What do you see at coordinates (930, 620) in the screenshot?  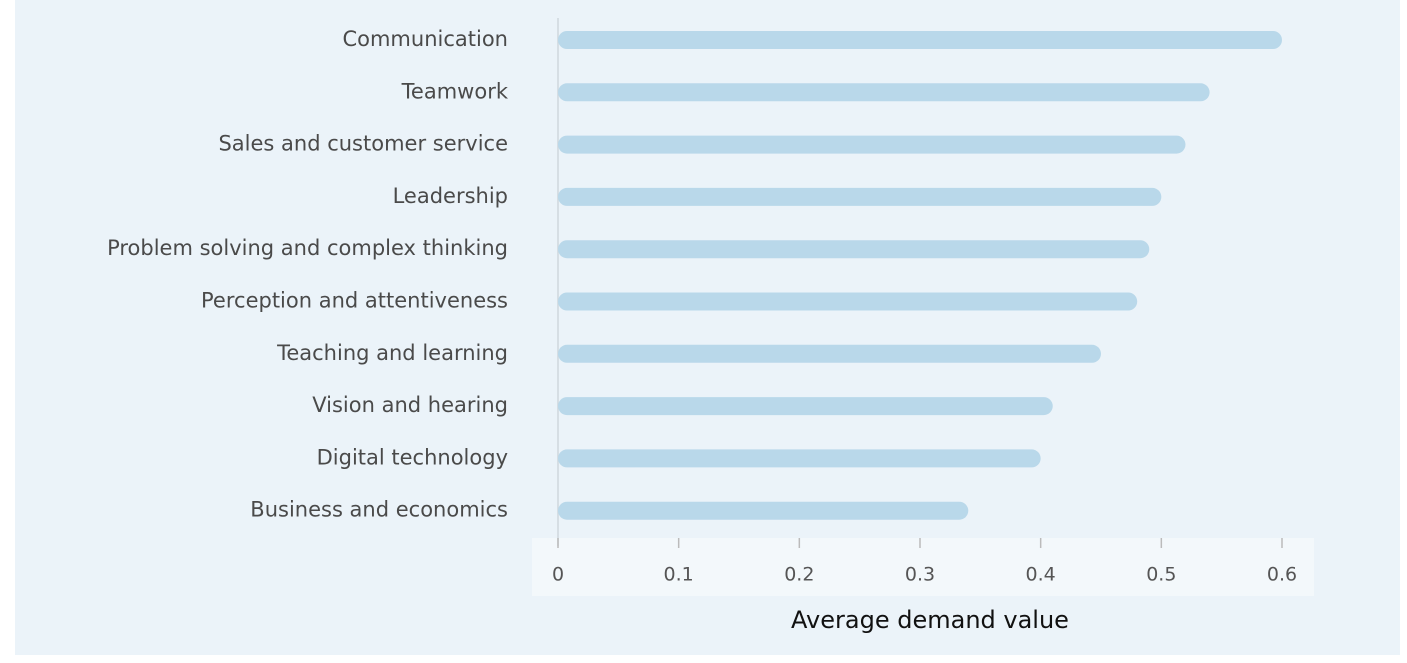 I see `x-axis-label: Average demand value` at bounding box center [930, 620].